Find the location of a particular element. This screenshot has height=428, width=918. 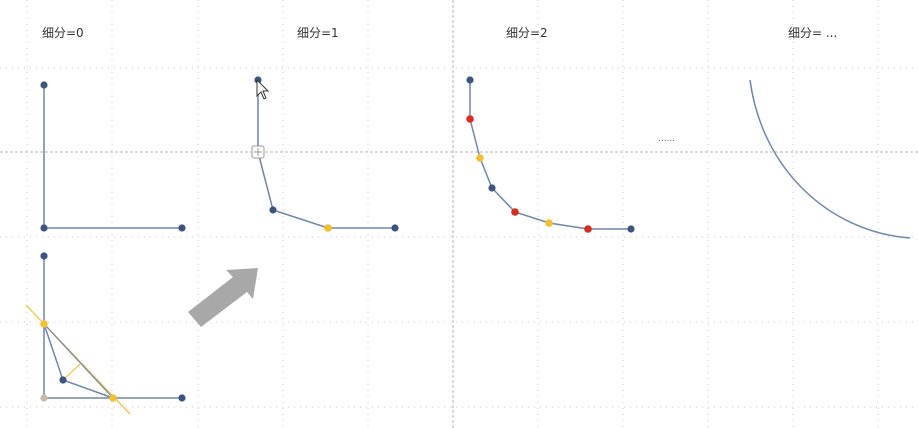

panel-label-subdivision-2: 细分=2 is located at coordinates (527, 33).